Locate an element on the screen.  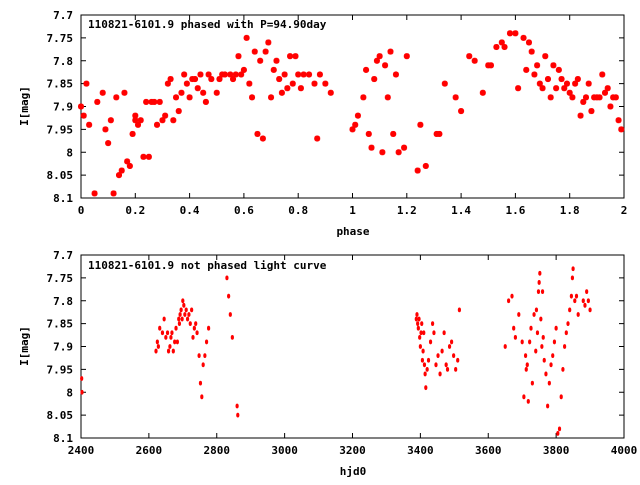
unphased-x-axis-label: hjd0 is located at coordinates (353, 471).